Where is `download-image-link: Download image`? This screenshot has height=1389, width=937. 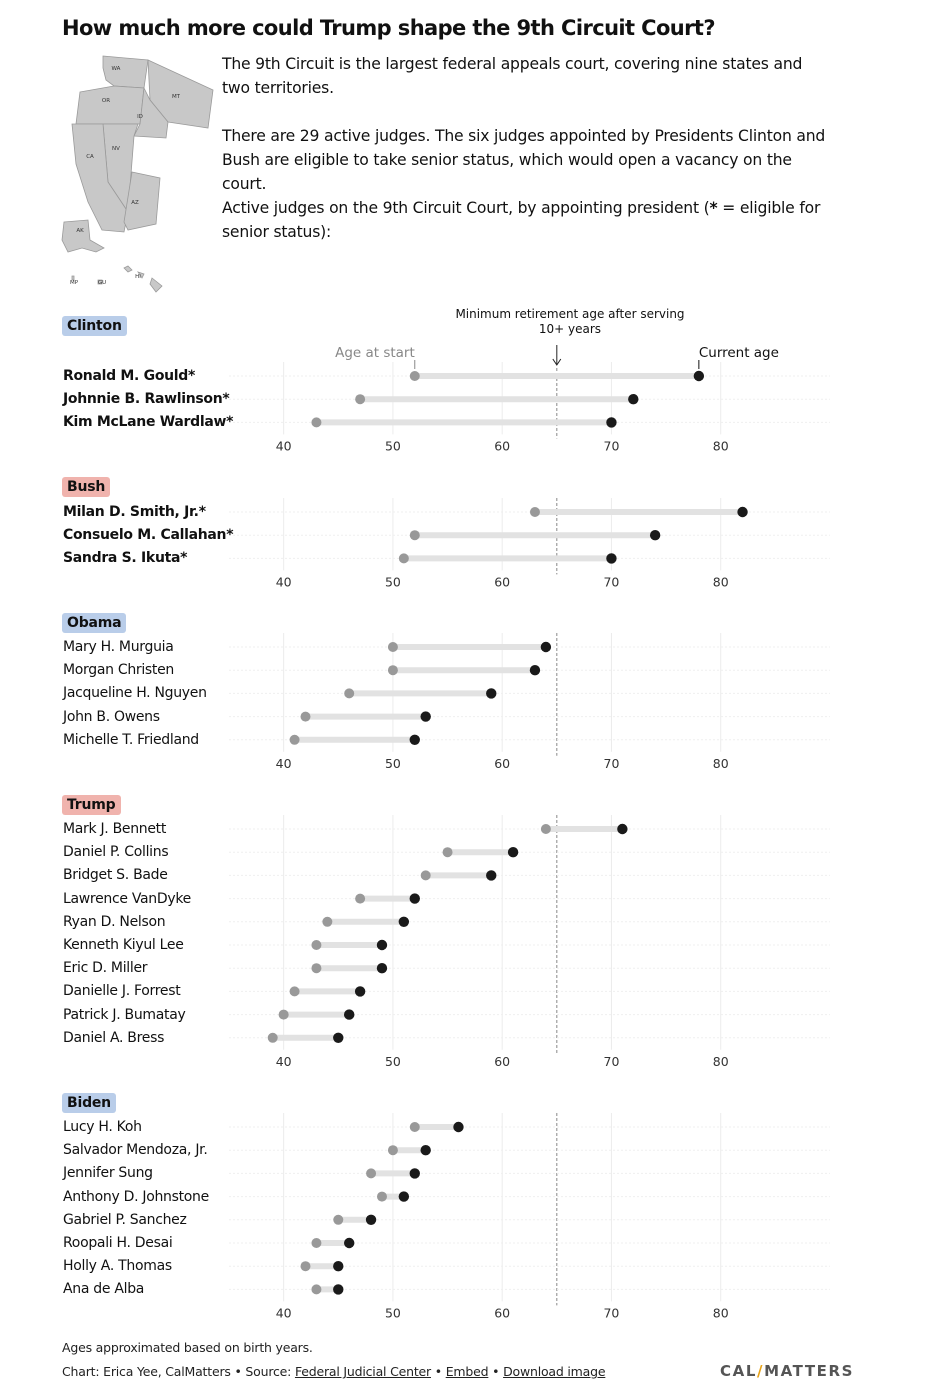
download-image-link: Download image is located at coordinates (554, 1371).